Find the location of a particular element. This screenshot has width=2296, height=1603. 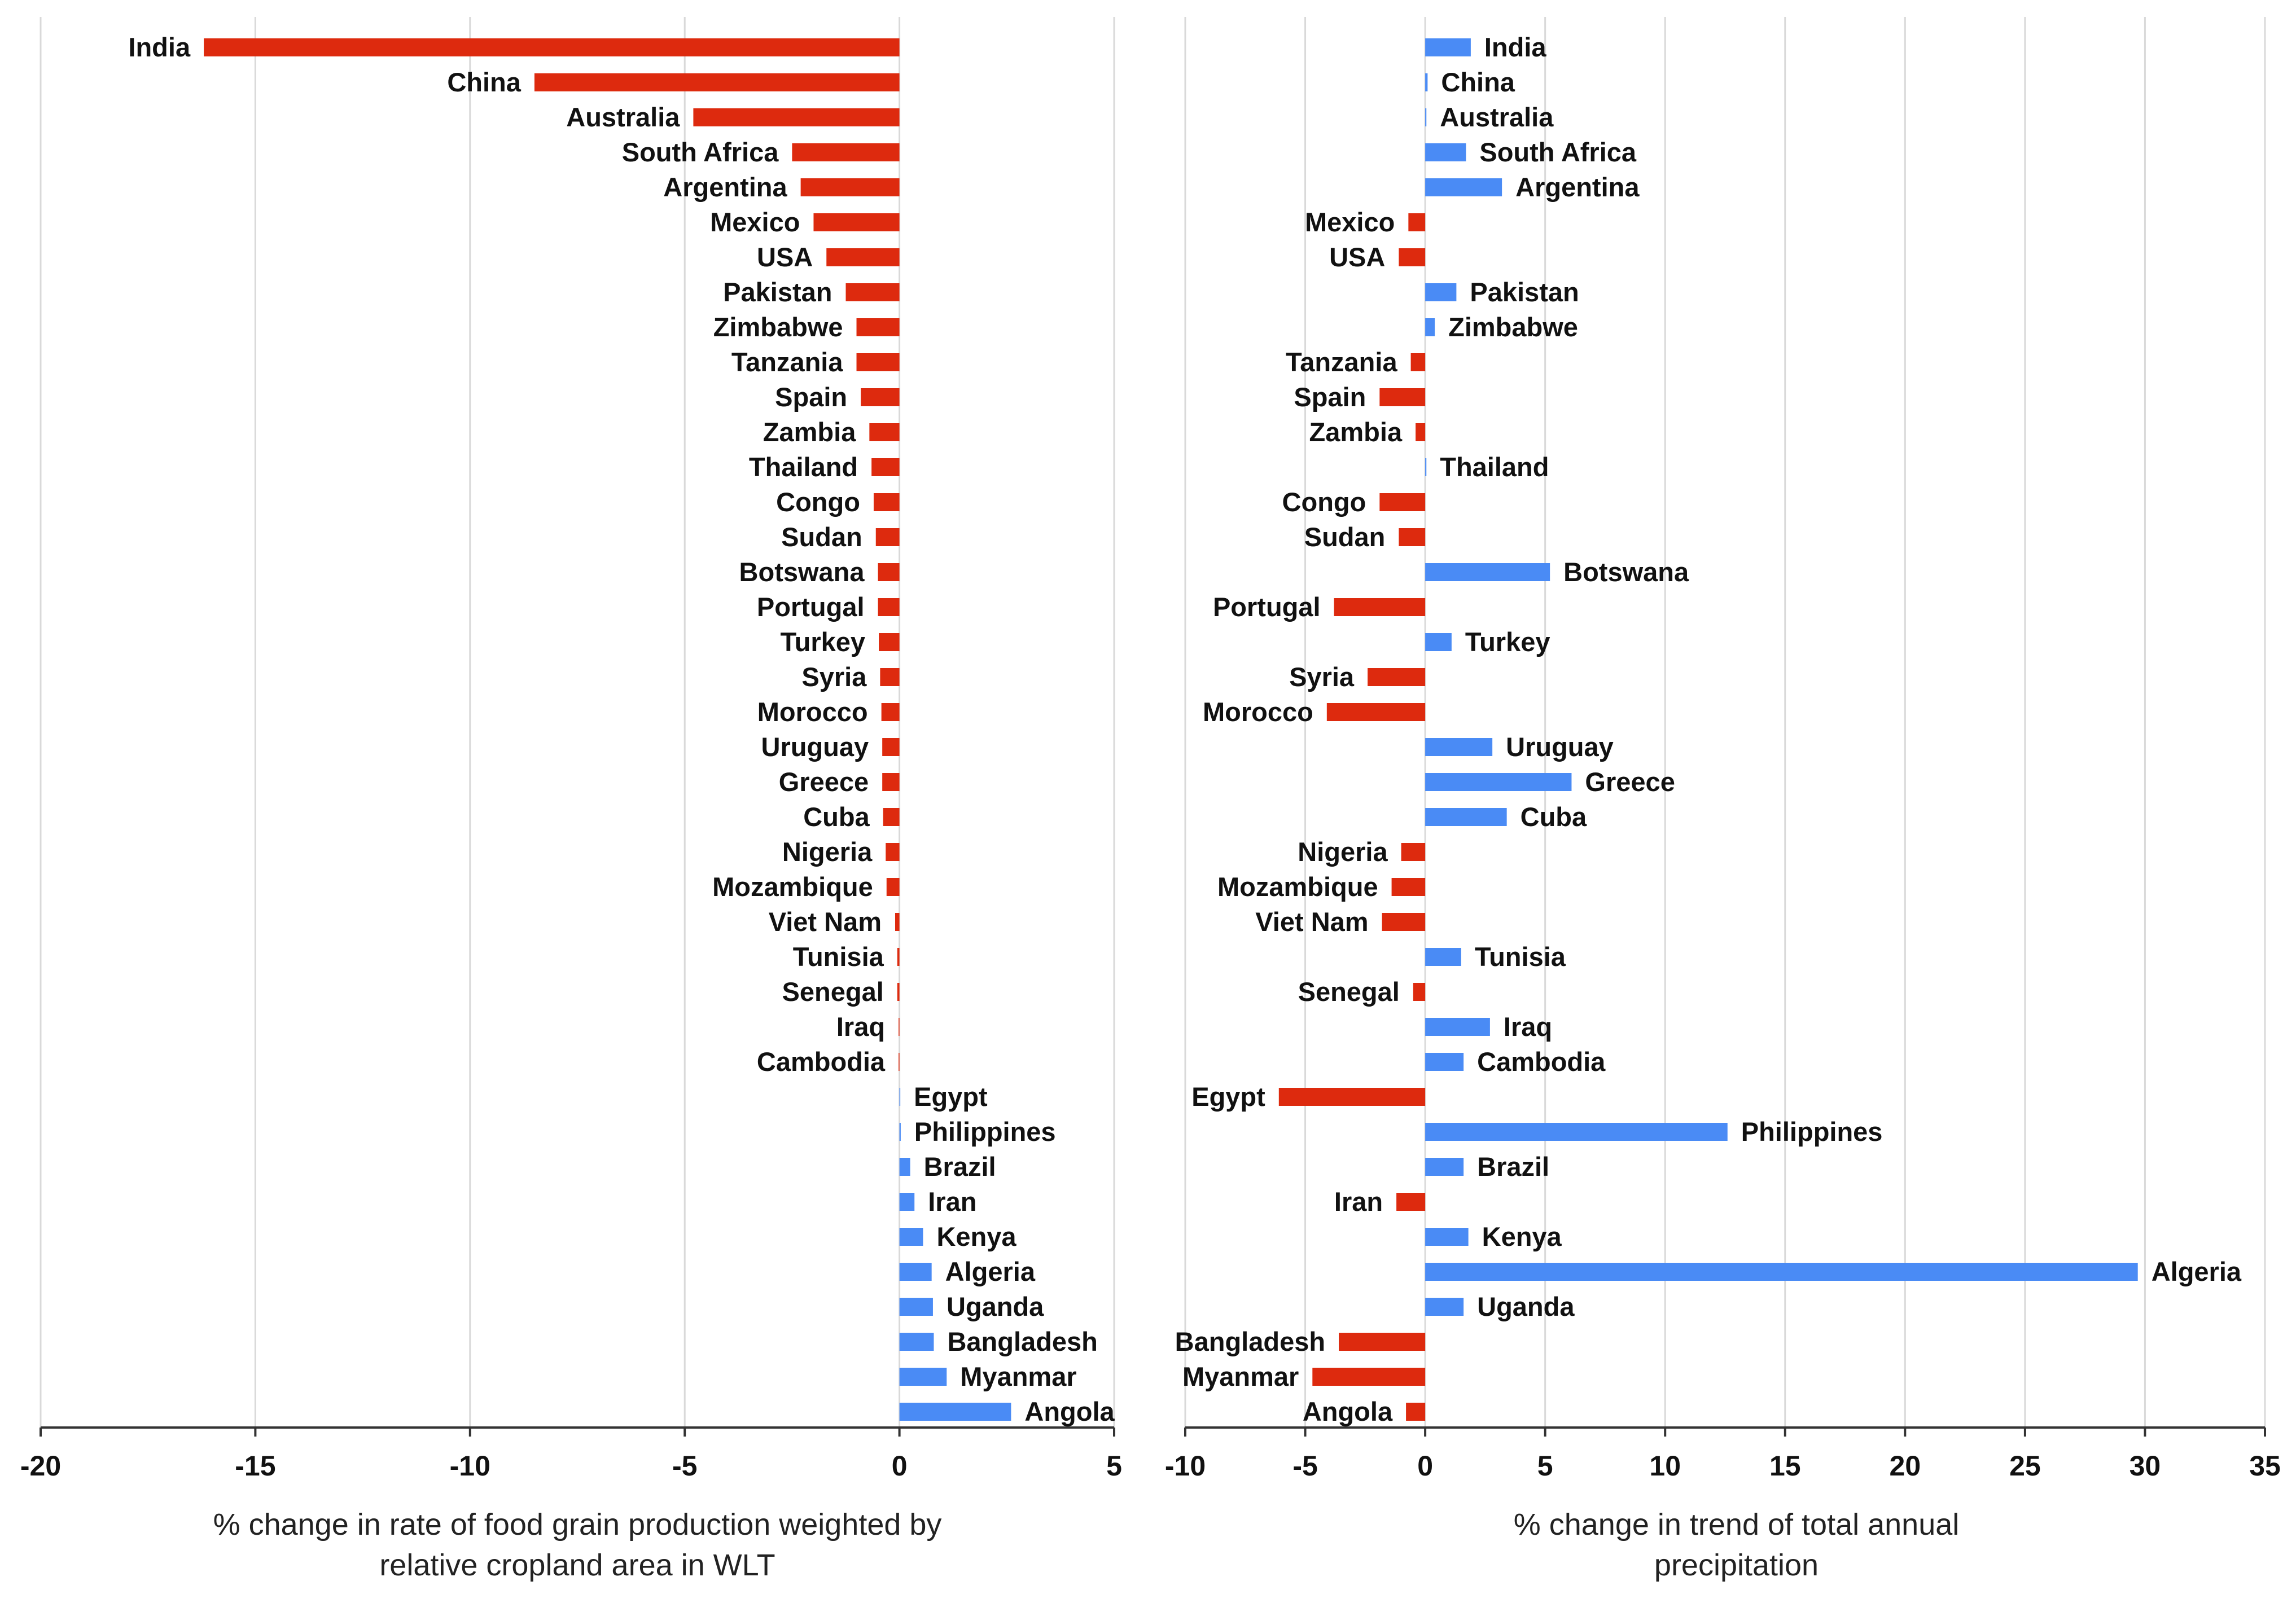

left-chart-bar-senegal is located at coordinates (898, 992).